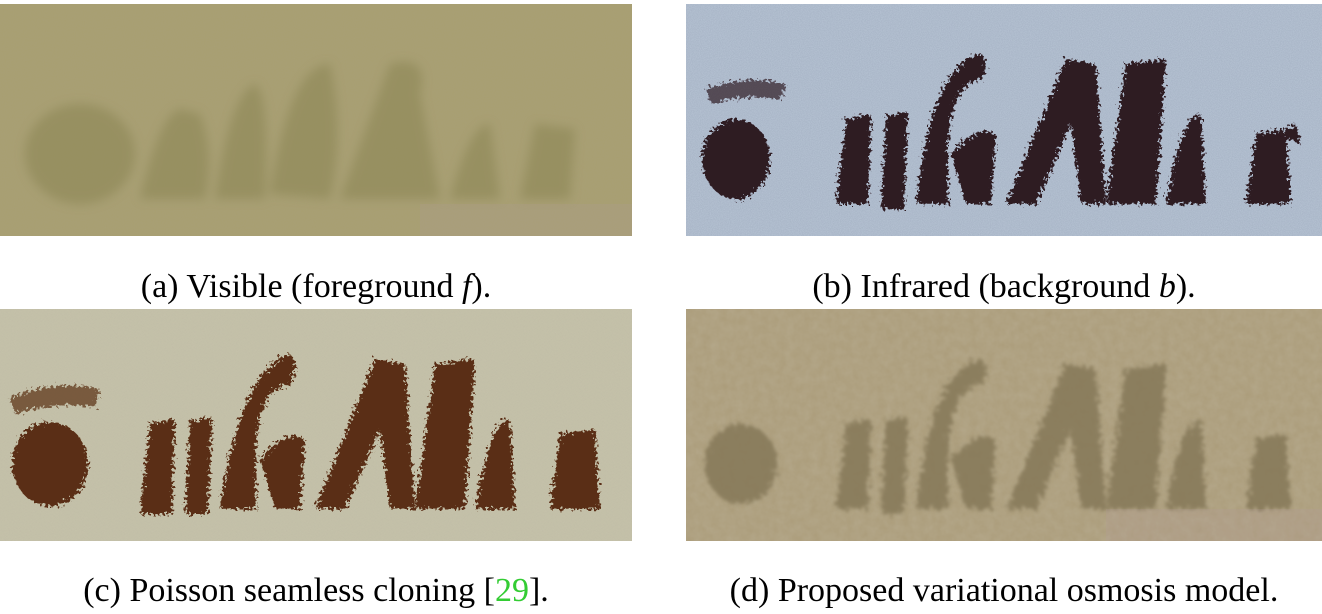 Image resolution: width=1322 pixels, height=614 pixels. Describe the element at coordinates (289, 590) in the screenshot. I see `caption-c-prefix: (c) Poisson seamless cloning [` at that location.